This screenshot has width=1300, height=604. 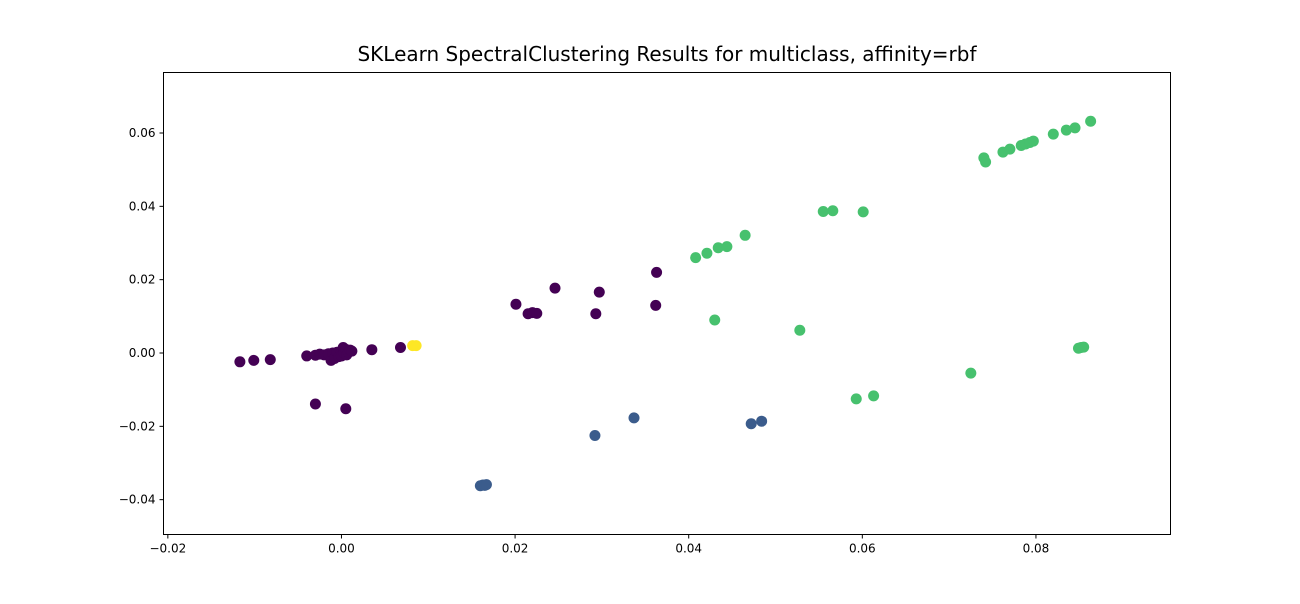 What do you see at coordinates (1036, 549) in the screenshot?
I see `x-tick-label: 0.08` at bounding box center [1036, 549].